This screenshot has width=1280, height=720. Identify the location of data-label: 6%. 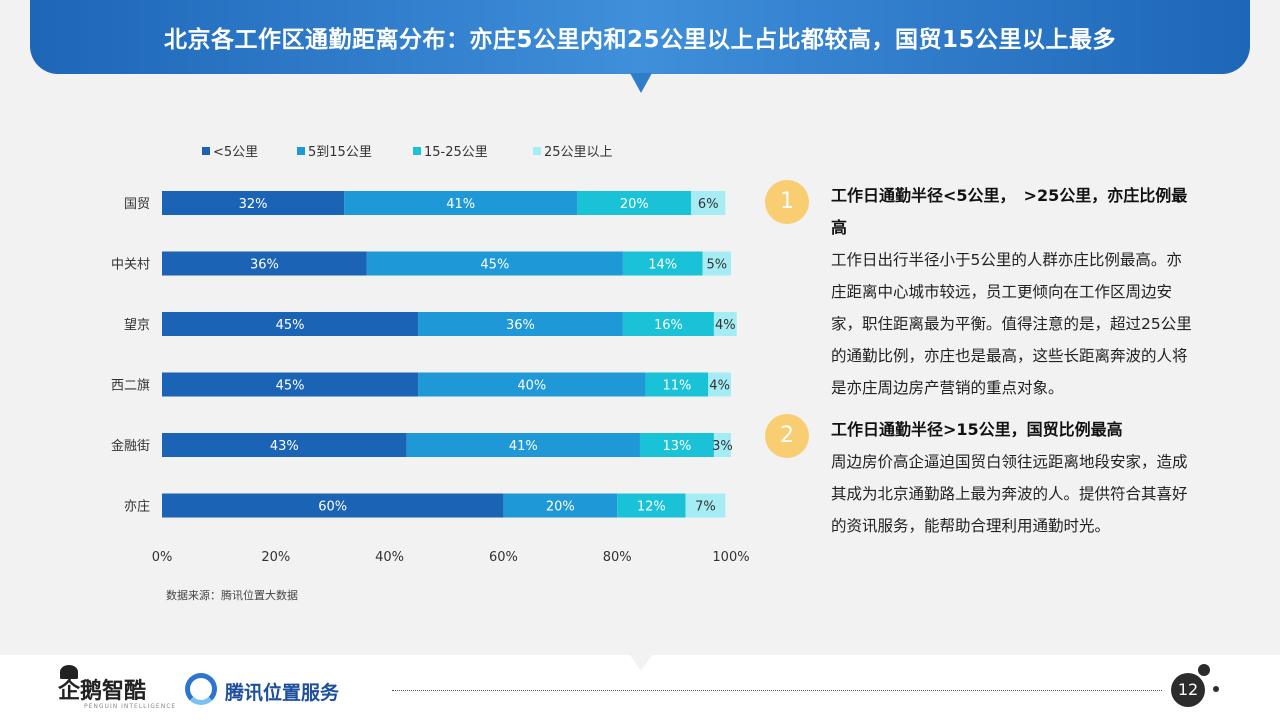
(708, 204).